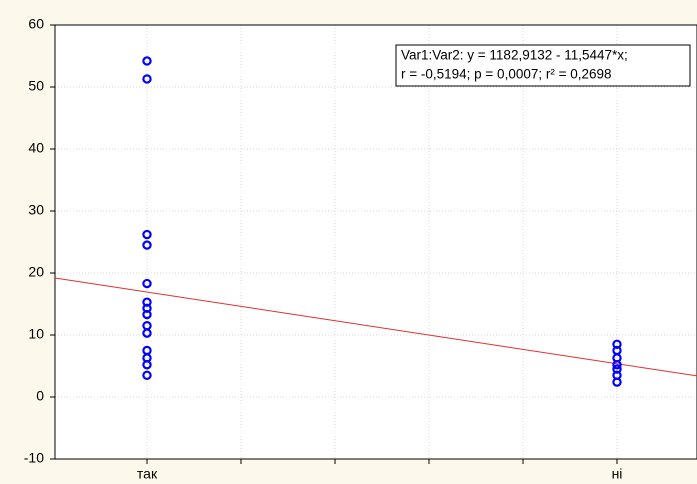 This screenshot has height=484, width=697. I want to click on y-tick-label: 0, so click(40, 396).